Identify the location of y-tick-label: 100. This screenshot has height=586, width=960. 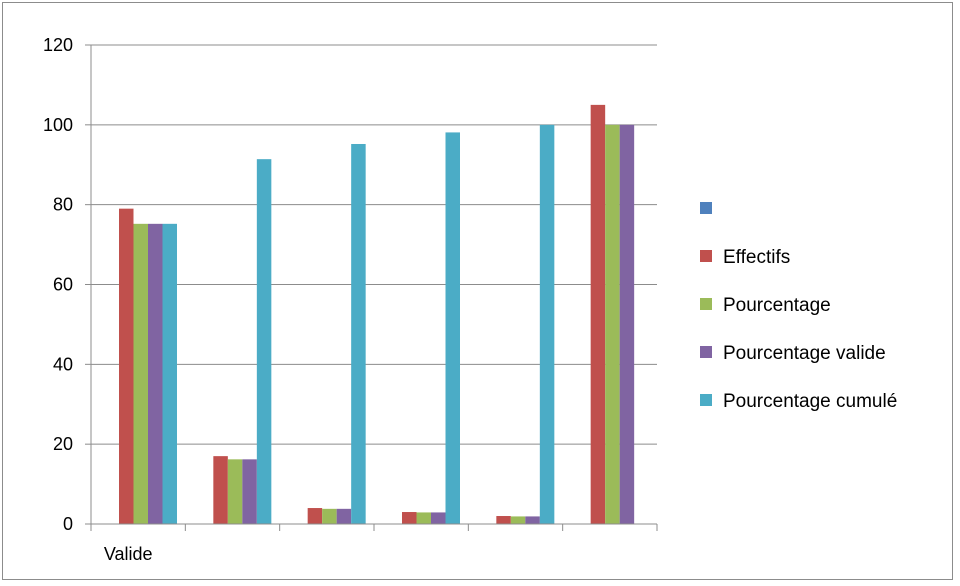
(58, 125).